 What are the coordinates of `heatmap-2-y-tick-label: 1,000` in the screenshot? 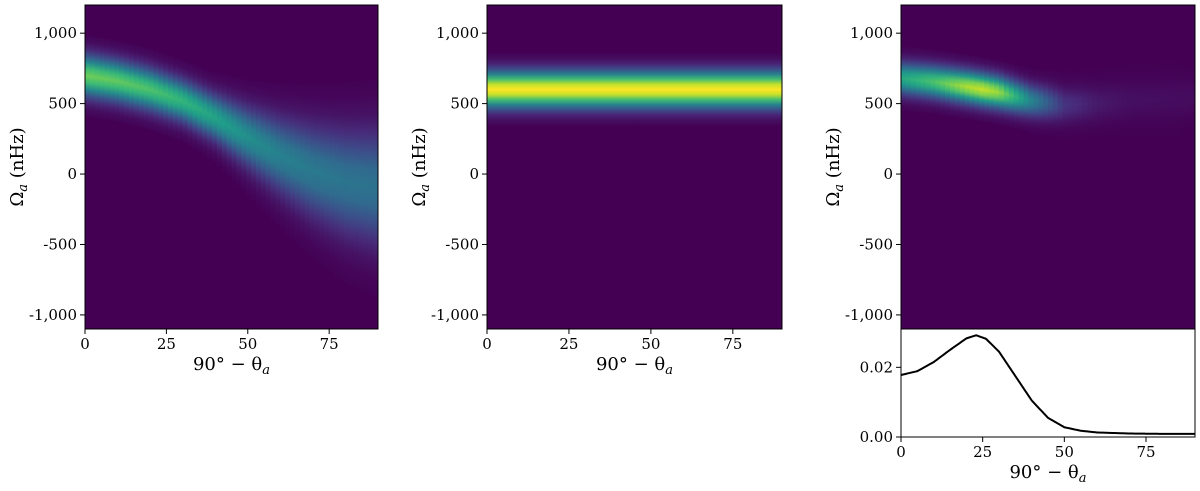 It's located at (457, 33).